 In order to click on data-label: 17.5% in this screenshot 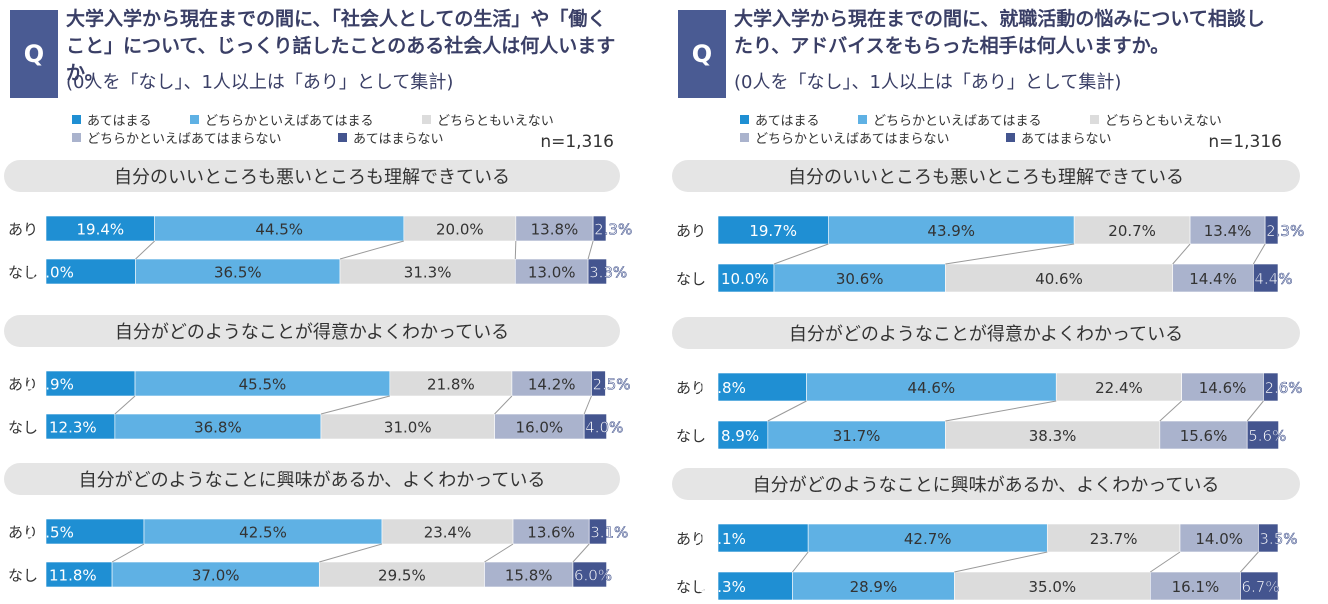, I will do `click(50, 533)`.